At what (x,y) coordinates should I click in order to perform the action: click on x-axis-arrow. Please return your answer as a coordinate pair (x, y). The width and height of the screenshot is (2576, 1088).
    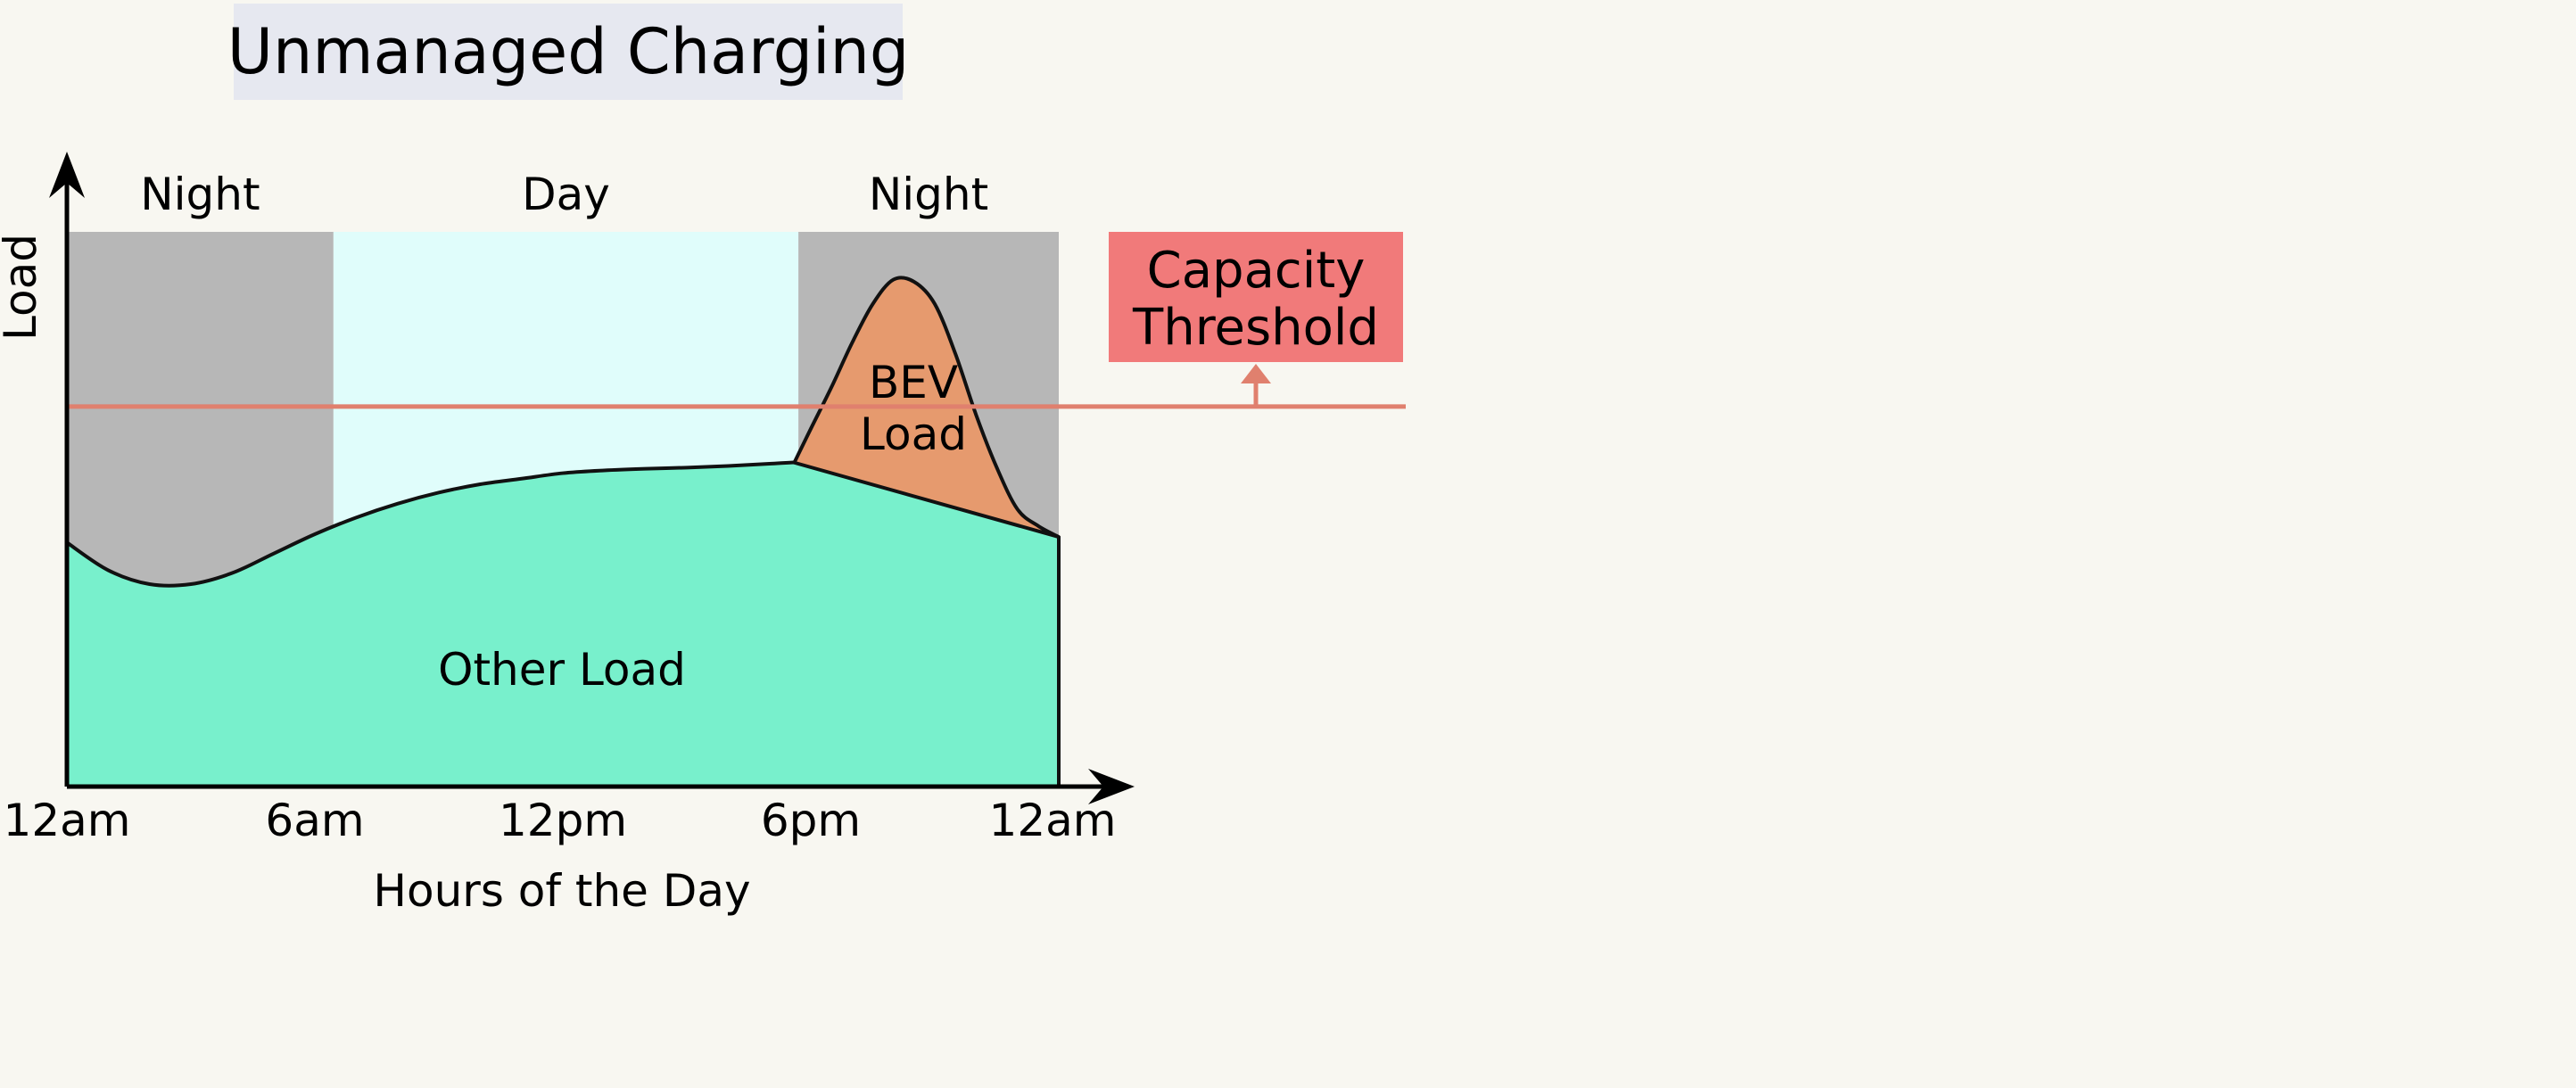
    Looking at the image, I should click on (1111, 786).